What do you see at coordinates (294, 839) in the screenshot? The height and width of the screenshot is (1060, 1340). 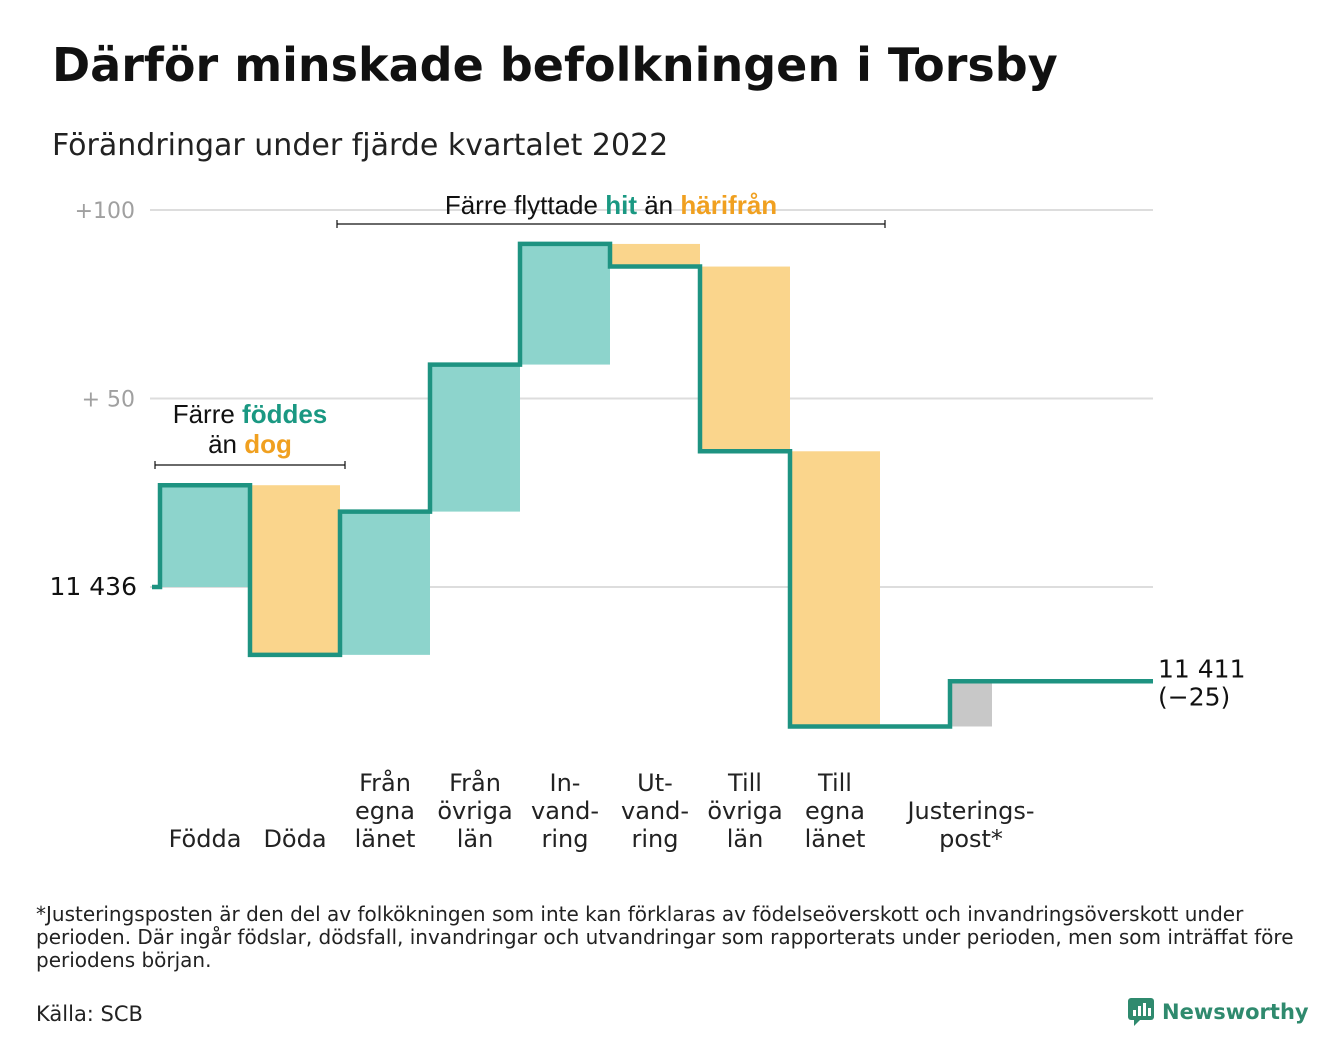 I see `category-label: Döda` at bounding box center [294, 839].